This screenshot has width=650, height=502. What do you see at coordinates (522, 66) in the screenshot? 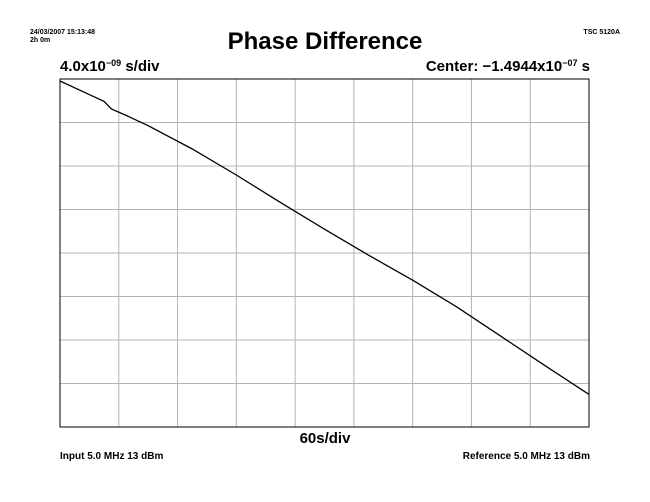
I see `center-mantissa: −1.4944x10` at bounding box center [522, 66].